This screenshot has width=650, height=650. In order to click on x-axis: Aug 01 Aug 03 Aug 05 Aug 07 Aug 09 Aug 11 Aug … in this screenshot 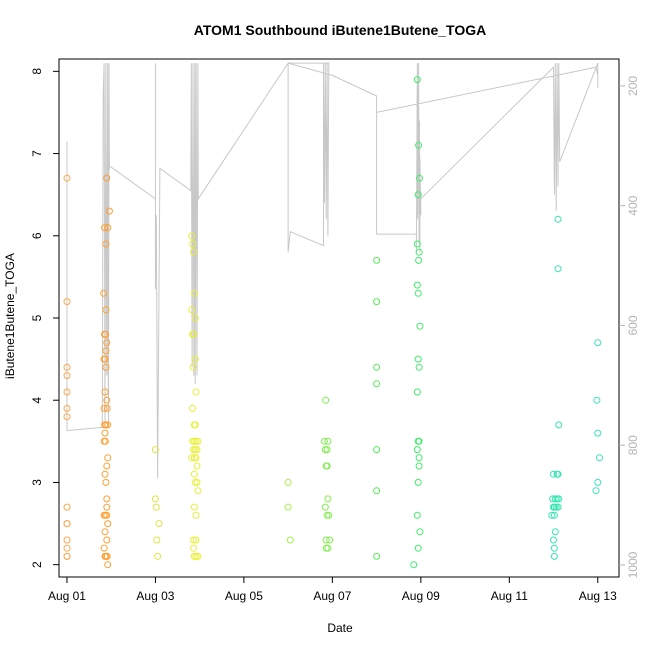, I will do `click(332, 590)`.